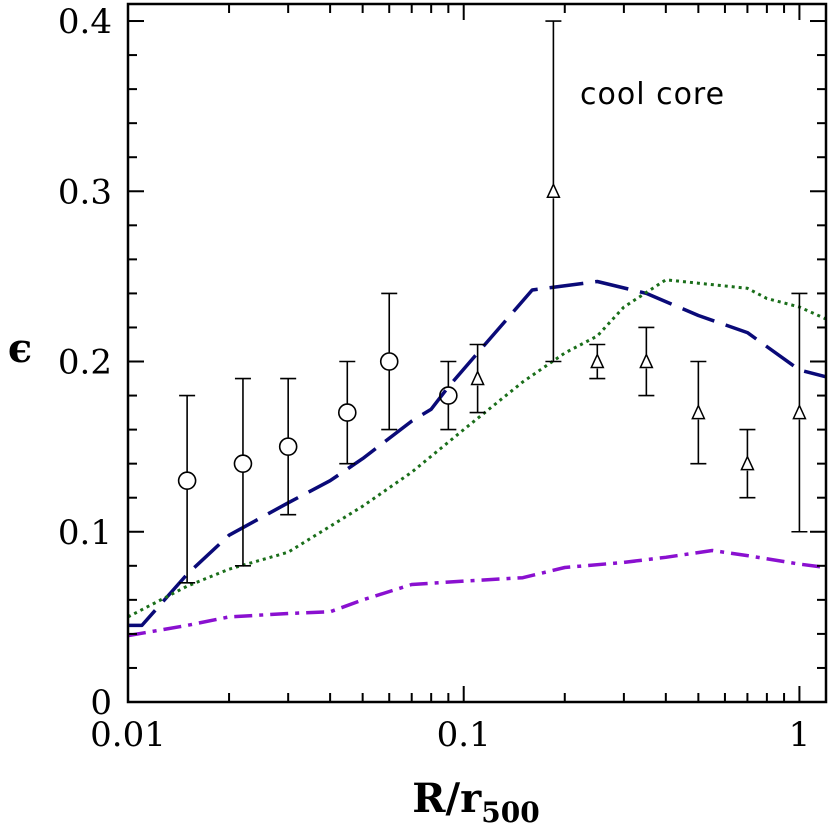  I want to click on series-line-3-dashdot, so click(477, 593).